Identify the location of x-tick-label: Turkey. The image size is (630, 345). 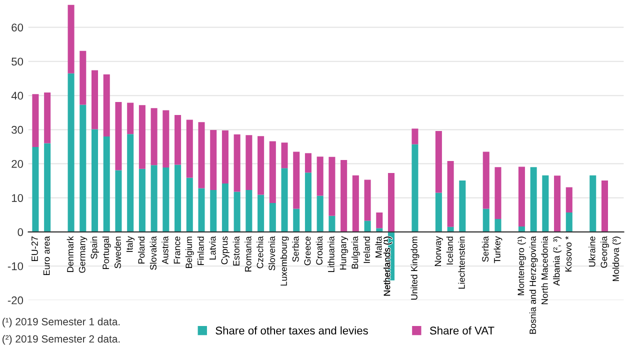
(498, 250).